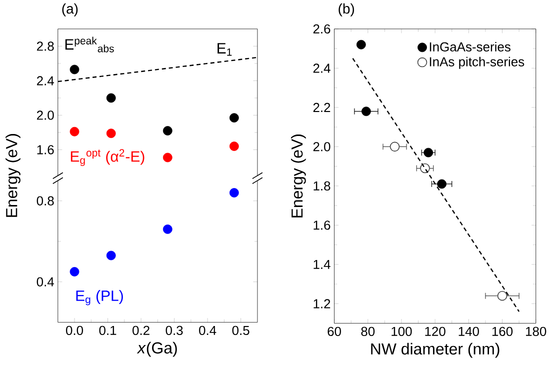 This screenshot has width=550, height=377. What do you see at coordinates (470, 47) in the screenshot?
I see `legend-label: InGaAs-series` at bounding box center [470, 47].